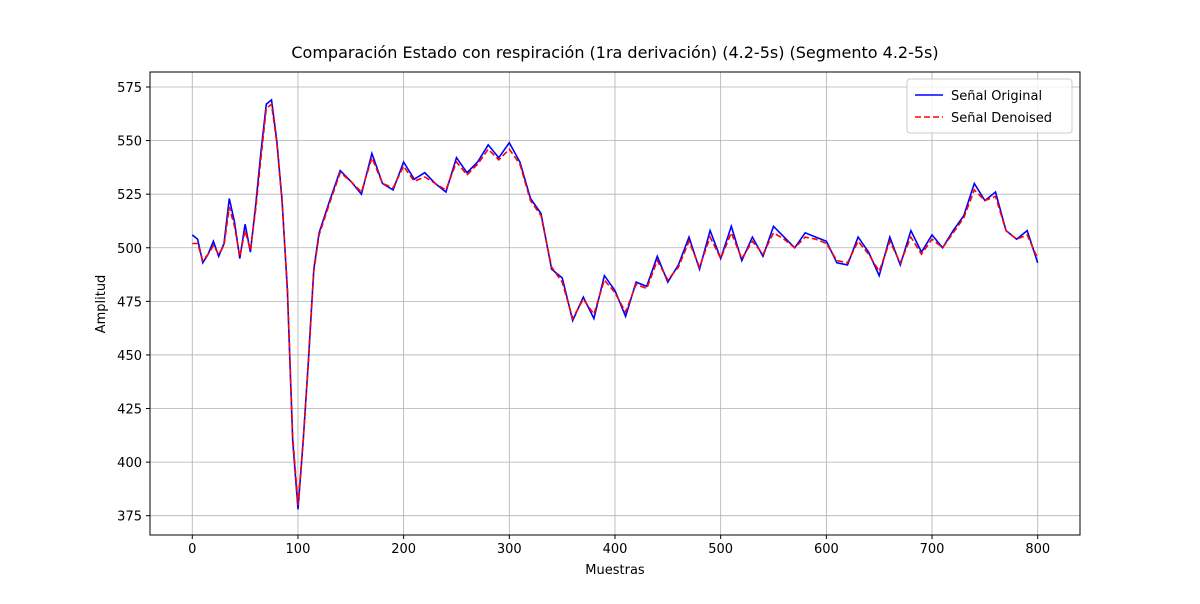 The height and width of the screenshot is (604, 1200). I want to click on x-tick-label: 400, so click(615, 549).